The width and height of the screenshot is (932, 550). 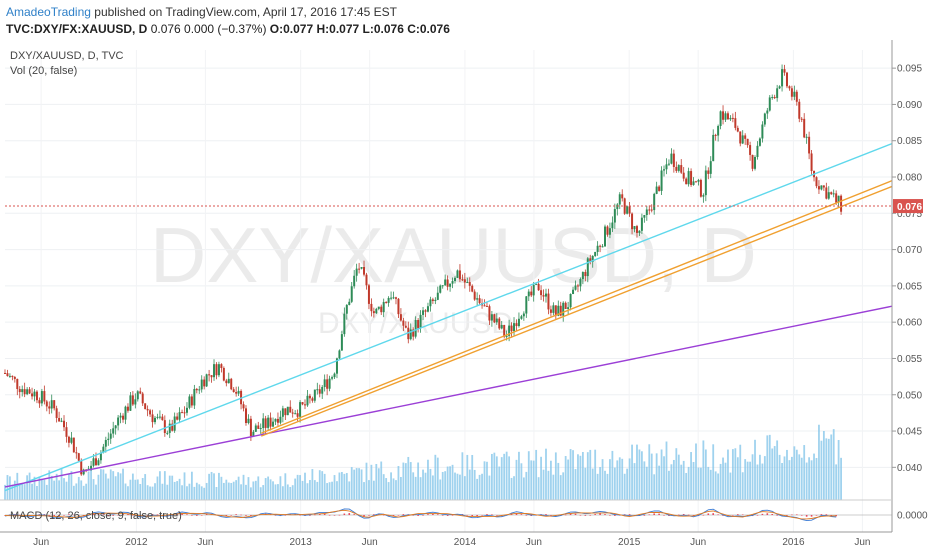 I want to click on ohlc-values: O:0.077 H:0.077 L:0.076 C:0.076, so click(x=359, y=29).